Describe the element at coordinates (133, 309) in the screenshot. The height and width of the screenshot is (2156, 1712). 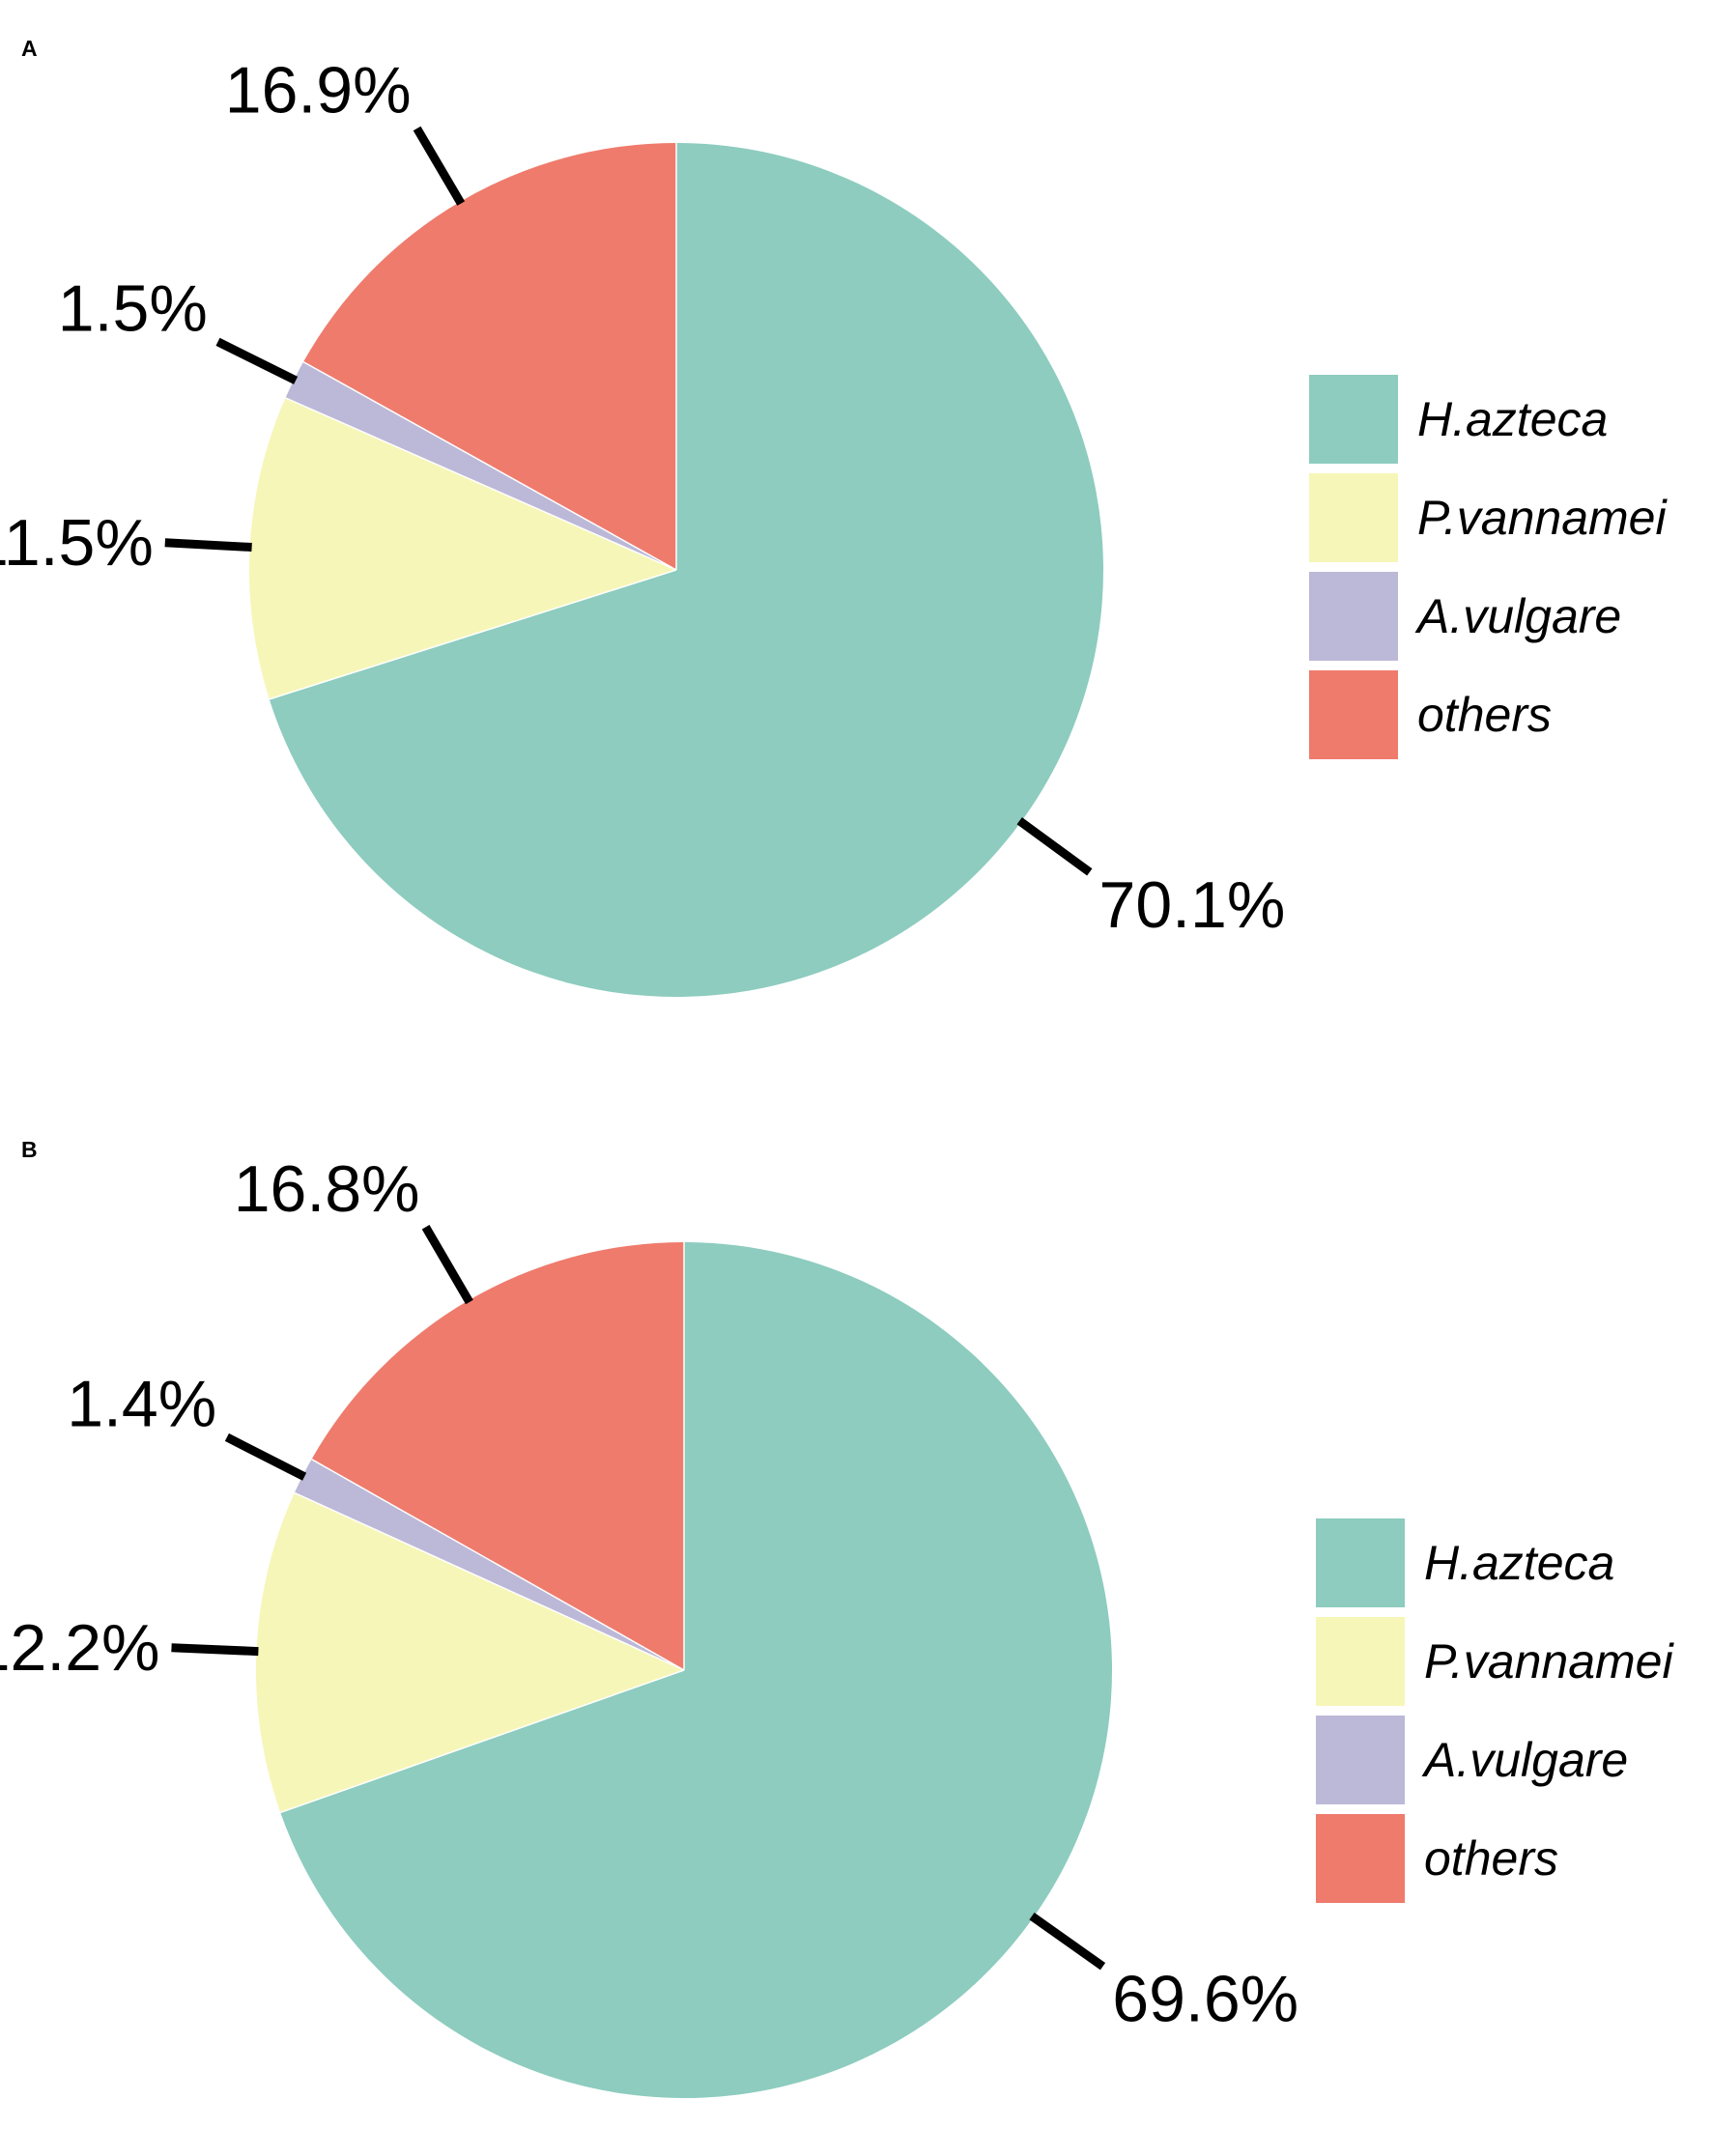
I see `slice-label: 1.5%` at that location.